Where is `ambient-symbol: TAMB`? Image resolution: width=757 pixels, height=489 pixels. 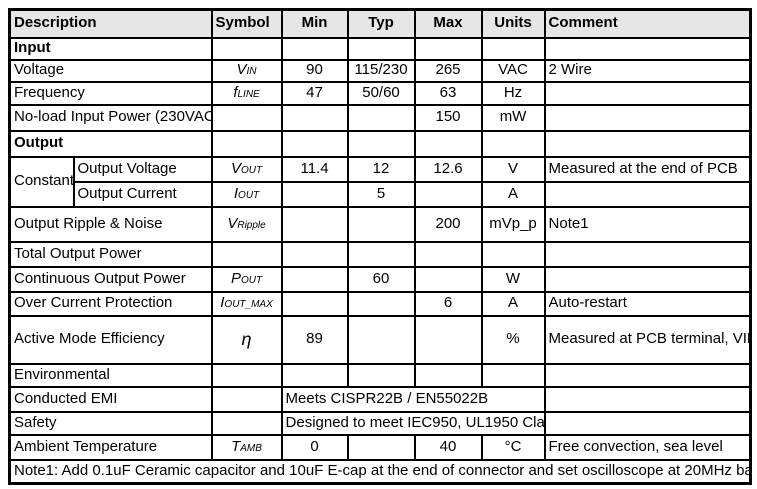 ambient-symbol: TAMB is located at coordinates (246, 447).